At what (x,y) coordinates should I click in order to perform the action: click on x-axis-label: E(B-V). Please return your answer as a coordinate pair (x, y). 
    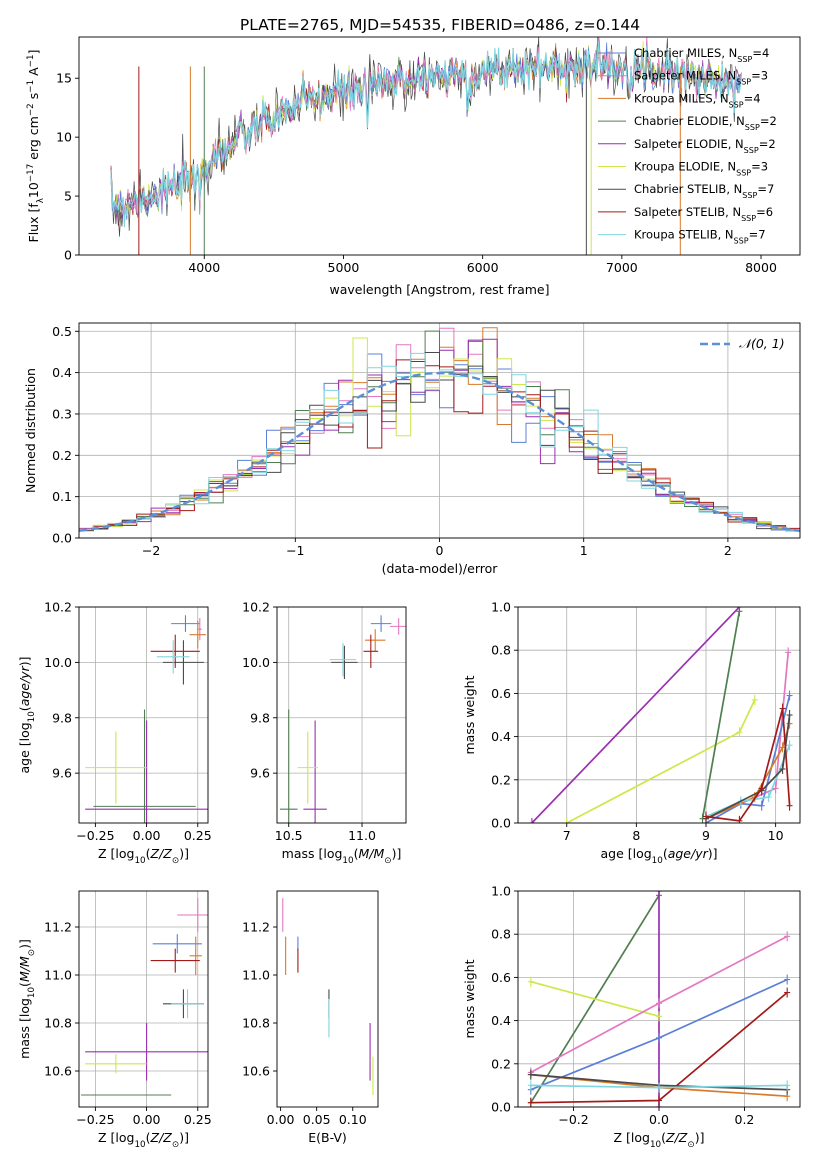
    Looking at the image, I should click on (327, 1137).